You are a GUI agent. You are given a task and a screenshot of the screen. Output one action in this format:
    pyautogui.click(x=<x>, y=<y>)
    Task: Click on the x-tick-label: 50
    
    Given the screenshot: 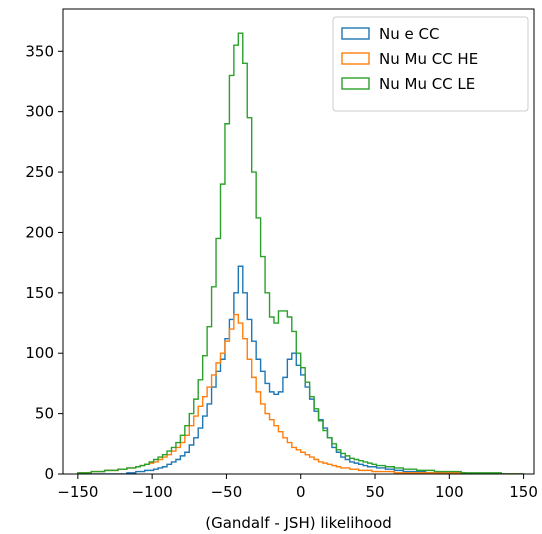 What is the action you would take?
    pyautogui.click(x=374, y=492)
    